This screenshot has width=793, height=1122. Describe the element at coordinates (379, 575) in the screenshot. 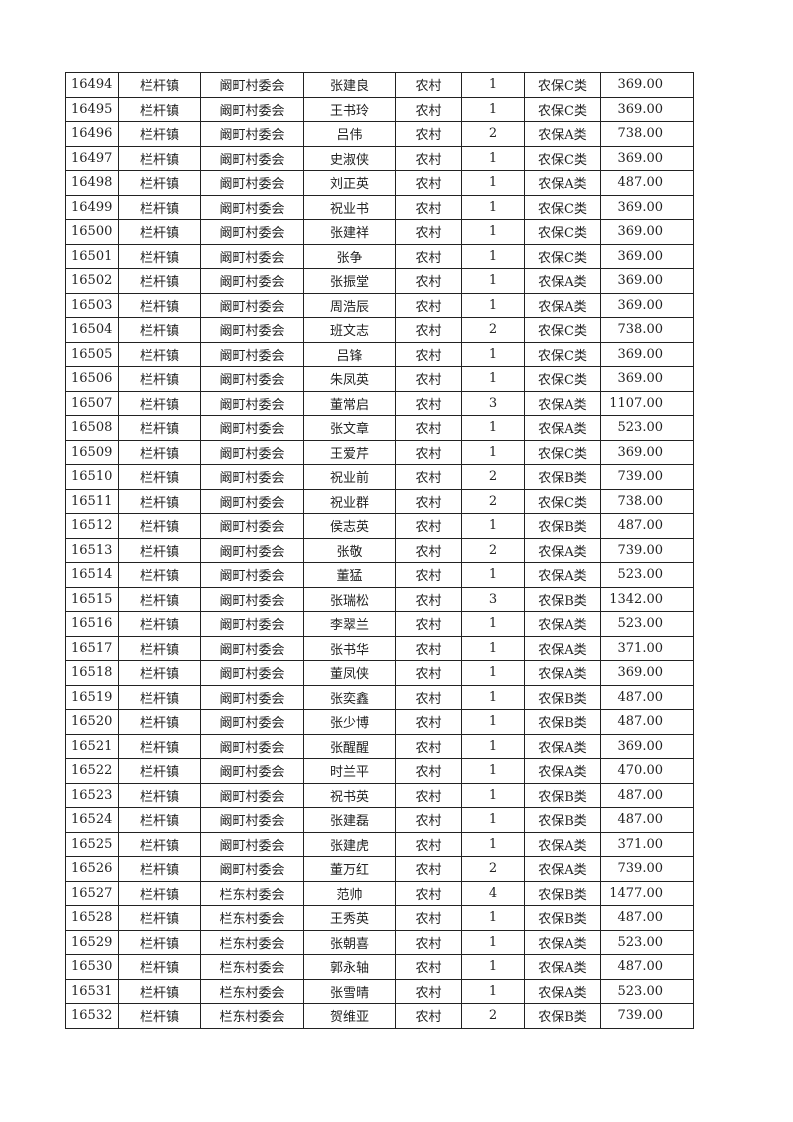

I see `table-row: 16514 栏杆镇 阚町村委会 董猛 农村 1 农保A类 523.00` at that location.